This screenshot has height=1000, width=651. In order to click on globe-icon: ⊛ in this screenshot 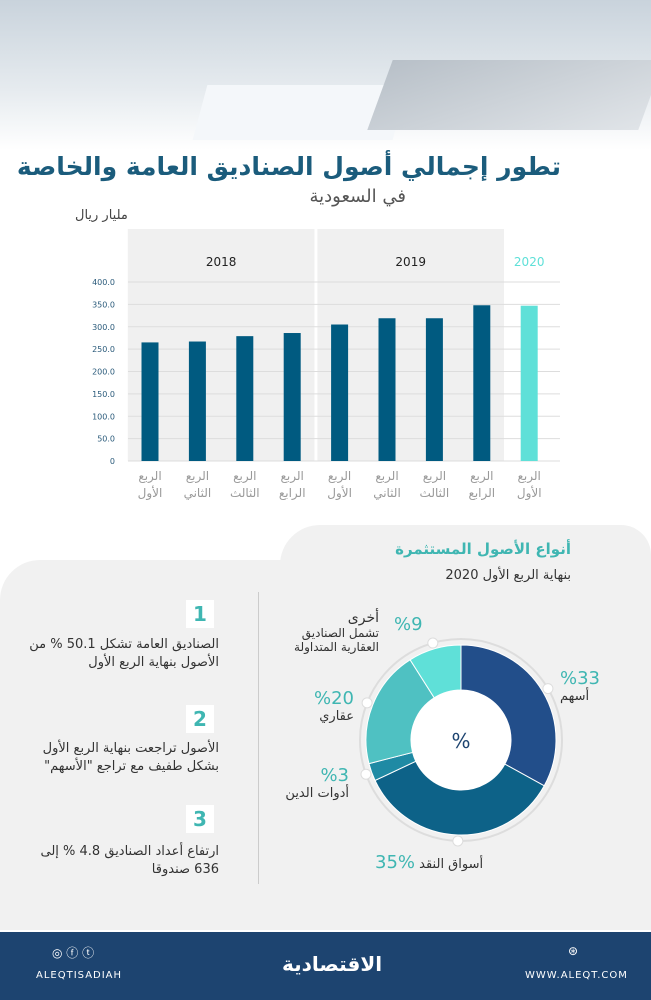, I will do `click(573, 951)`.